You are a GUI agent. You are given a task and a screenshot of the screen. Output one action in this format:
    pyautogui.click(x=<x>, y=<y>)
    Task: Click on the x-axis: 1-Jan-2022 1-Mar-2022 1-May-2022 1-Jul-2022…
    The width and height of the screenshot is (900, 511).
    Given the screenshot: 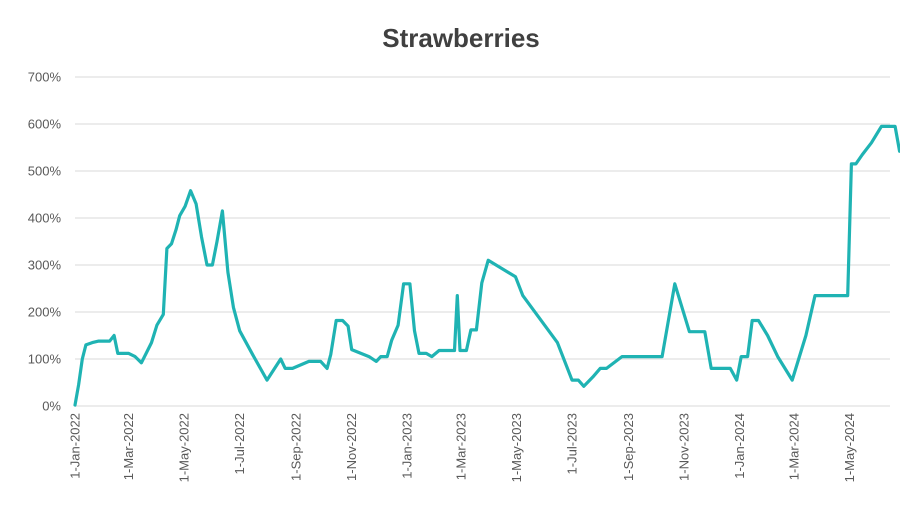 What is the action you would take?
    pyautogui.click(x=484, y=447)
    